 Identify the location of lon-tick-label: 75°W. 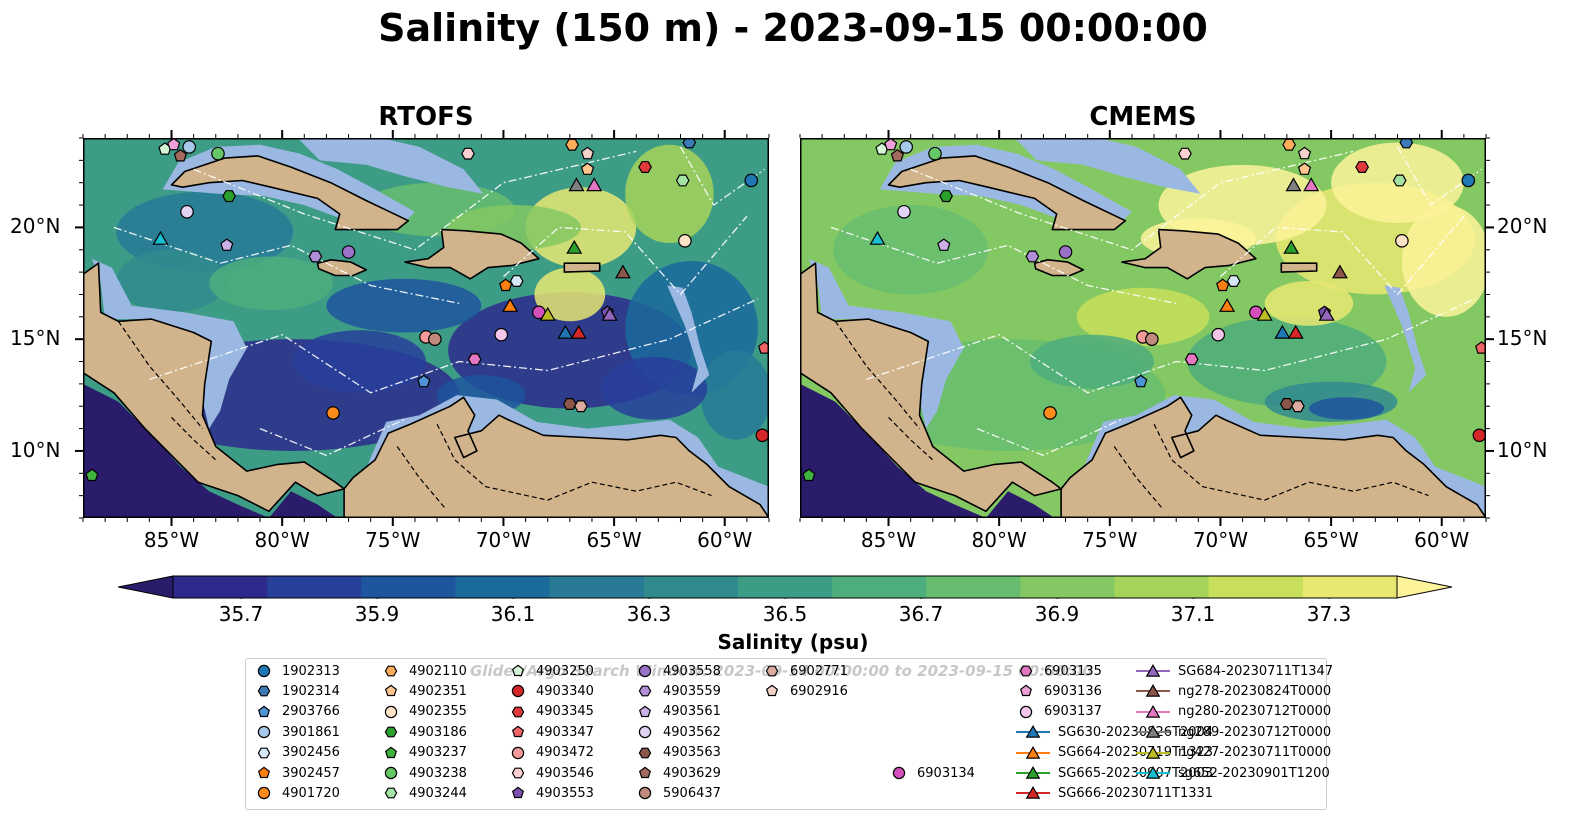
(1110, 540).